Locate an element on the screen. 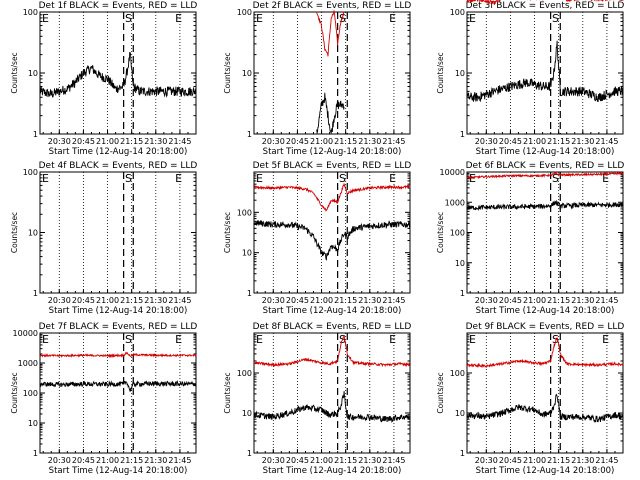 The image size is (640, 480). chart-title: Det 8f BLACK = Events, RED = LLD is located at coordinates (332, 327).